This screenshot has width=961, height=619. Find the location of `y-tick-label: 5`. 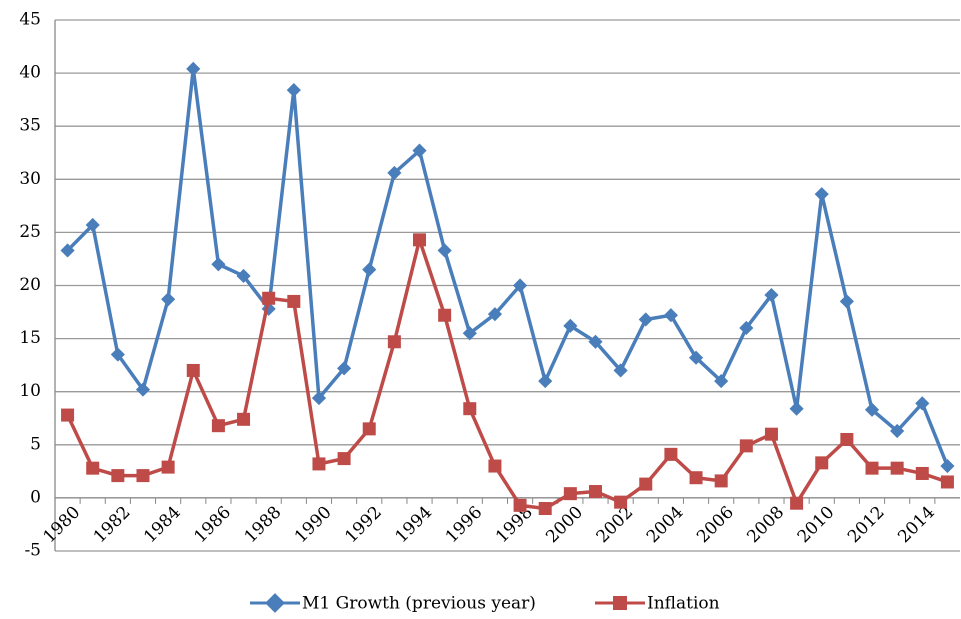

y-tick-label: 5 is located at coordinates (35, 444).